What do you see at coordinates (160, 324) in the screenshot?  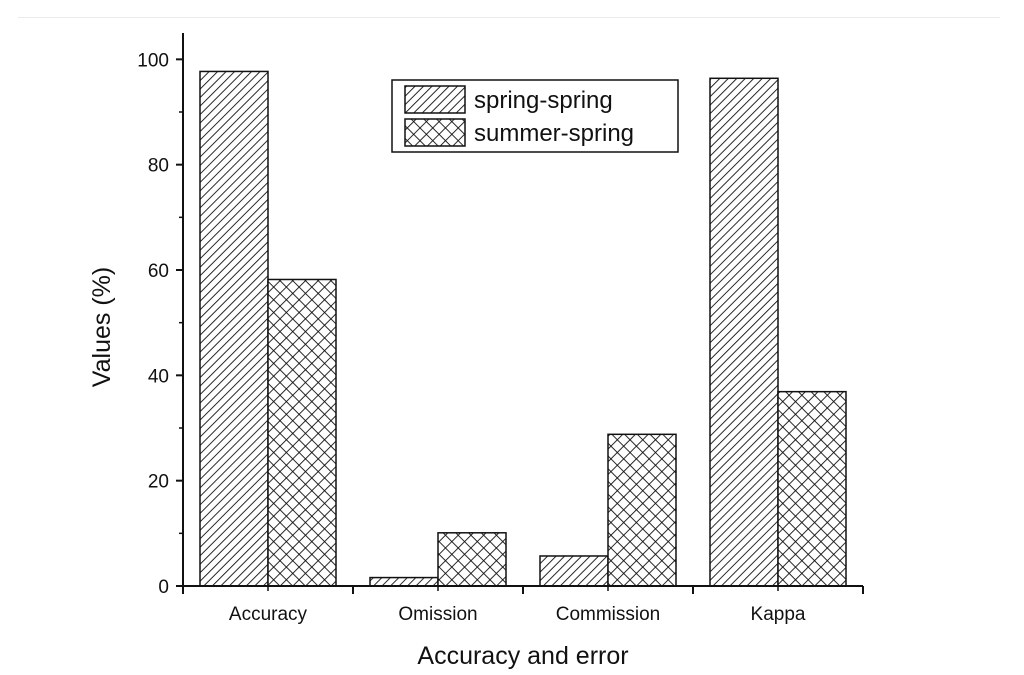 I see `y-ticks: 0 20 40 60 80 100` at bounding box center [160, 324].